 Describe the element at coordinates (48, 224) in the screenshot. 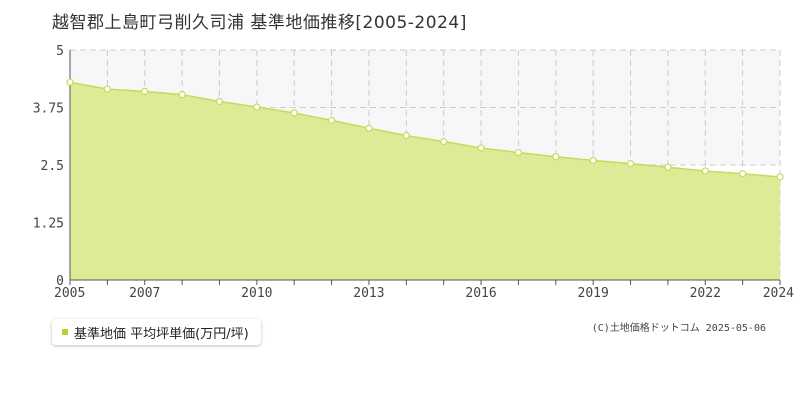

I see `y-tick-label: 1.25` at that location.